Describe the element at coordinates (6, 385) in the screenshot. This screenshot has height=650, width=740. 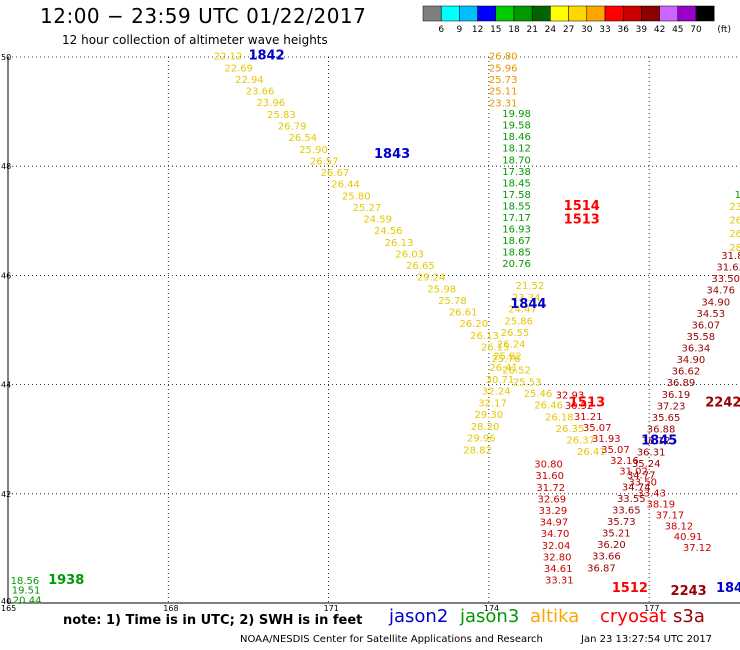
I see `latitude-tick-label: 44` at that location.